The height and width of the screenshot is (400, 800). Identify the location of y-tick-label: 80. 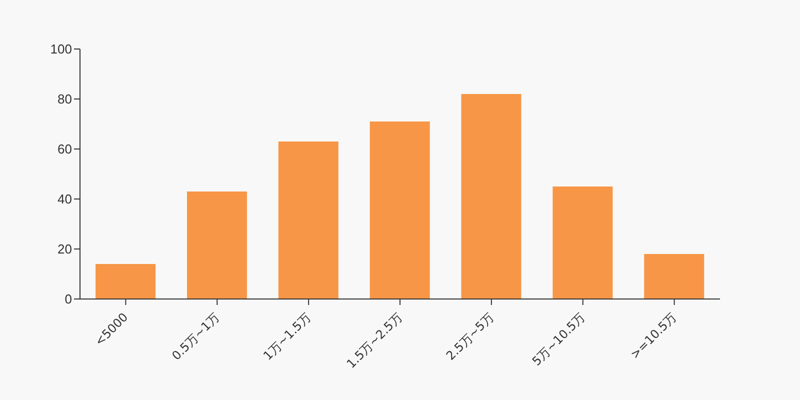
(65, 99).